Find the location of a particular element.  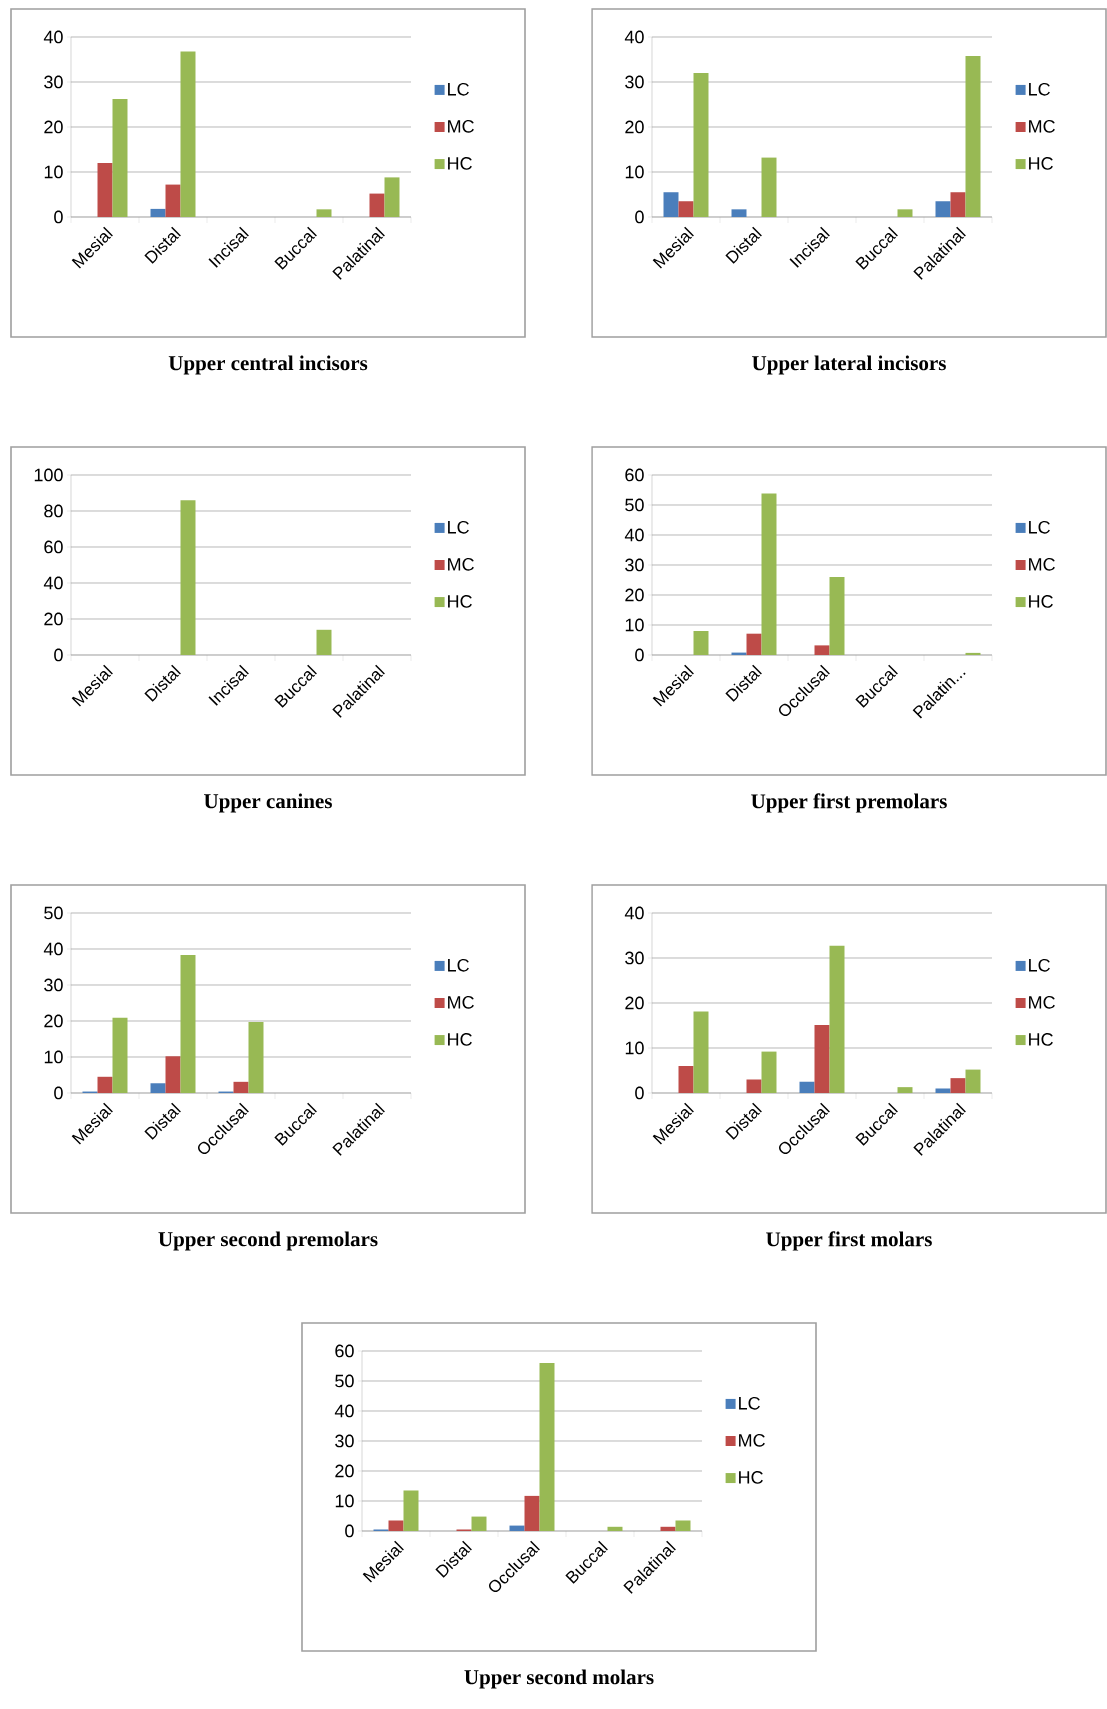

text: Upper first molars is located at coordinates (849, 1241).